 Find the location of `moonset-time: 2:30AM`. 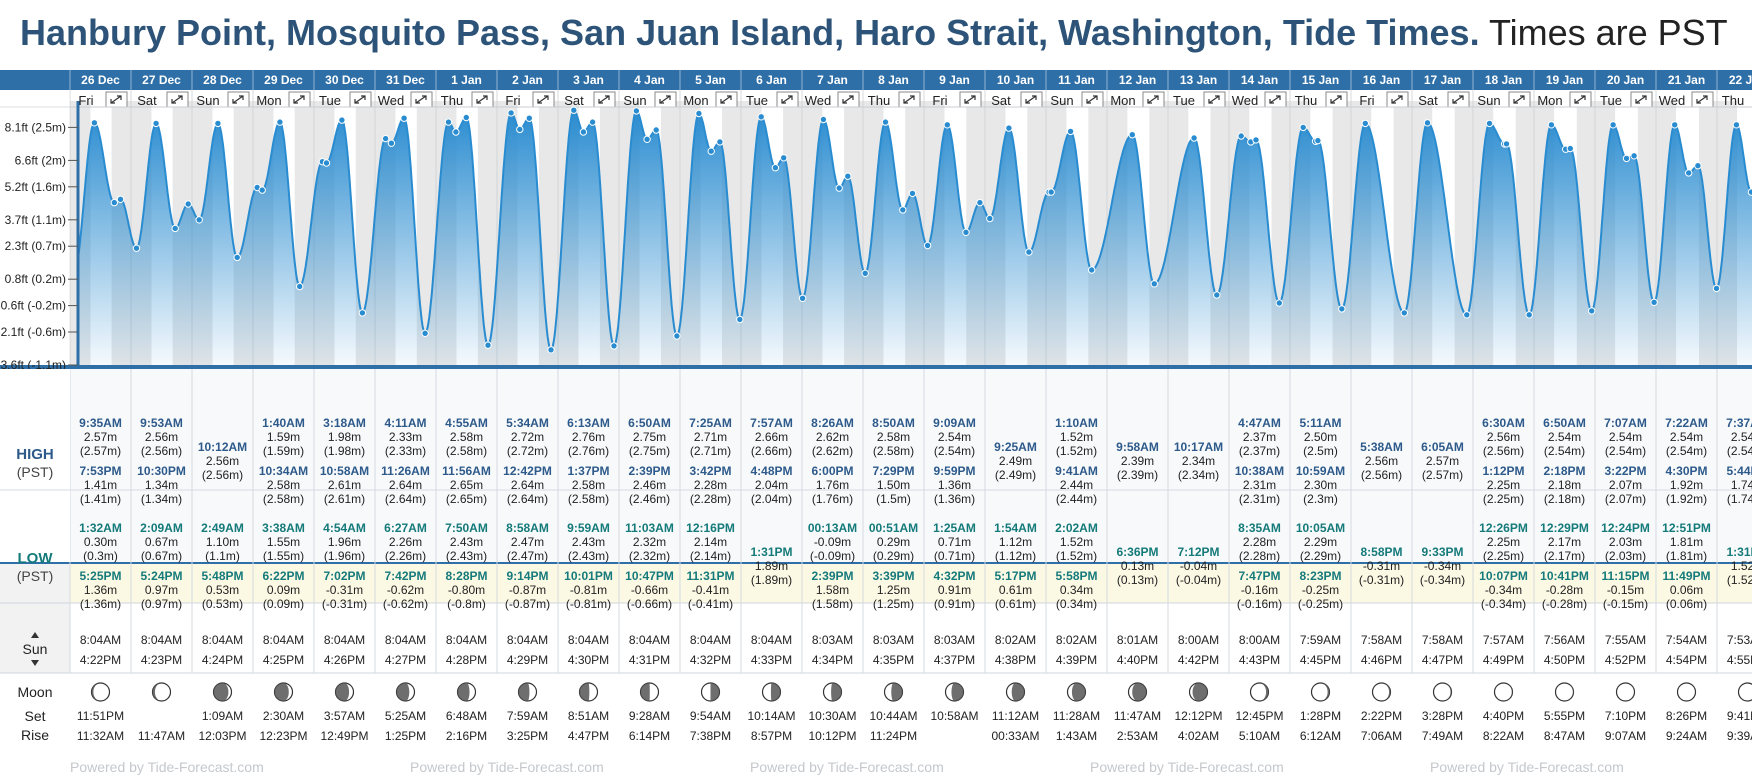

moonset-time: 2:30AM is located at coordinates (283, 716).